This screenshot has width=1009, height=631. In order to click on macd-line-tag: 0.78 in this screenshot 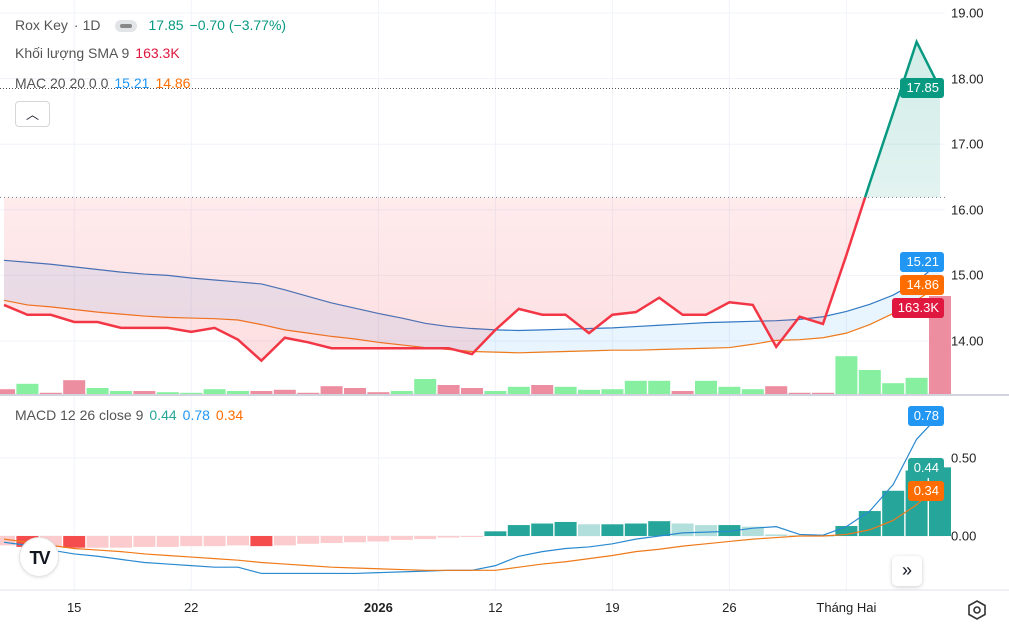, I will do `click(925, 416)`.